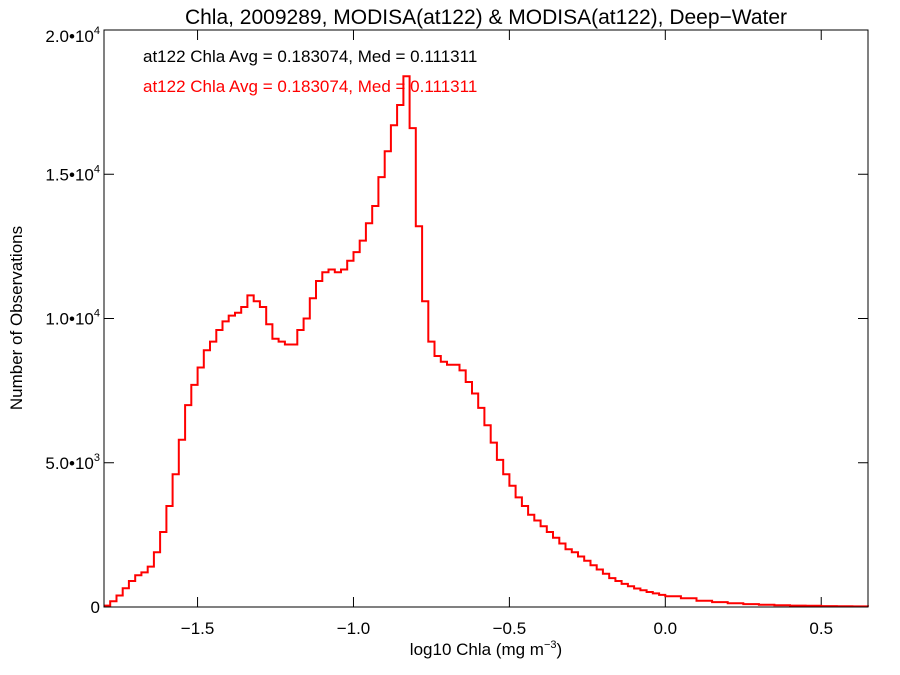  Describe the element at coordinates (477, 649) in the screenshot. I see `x-axis-label-main: log10 Chla (mg m` at that location.